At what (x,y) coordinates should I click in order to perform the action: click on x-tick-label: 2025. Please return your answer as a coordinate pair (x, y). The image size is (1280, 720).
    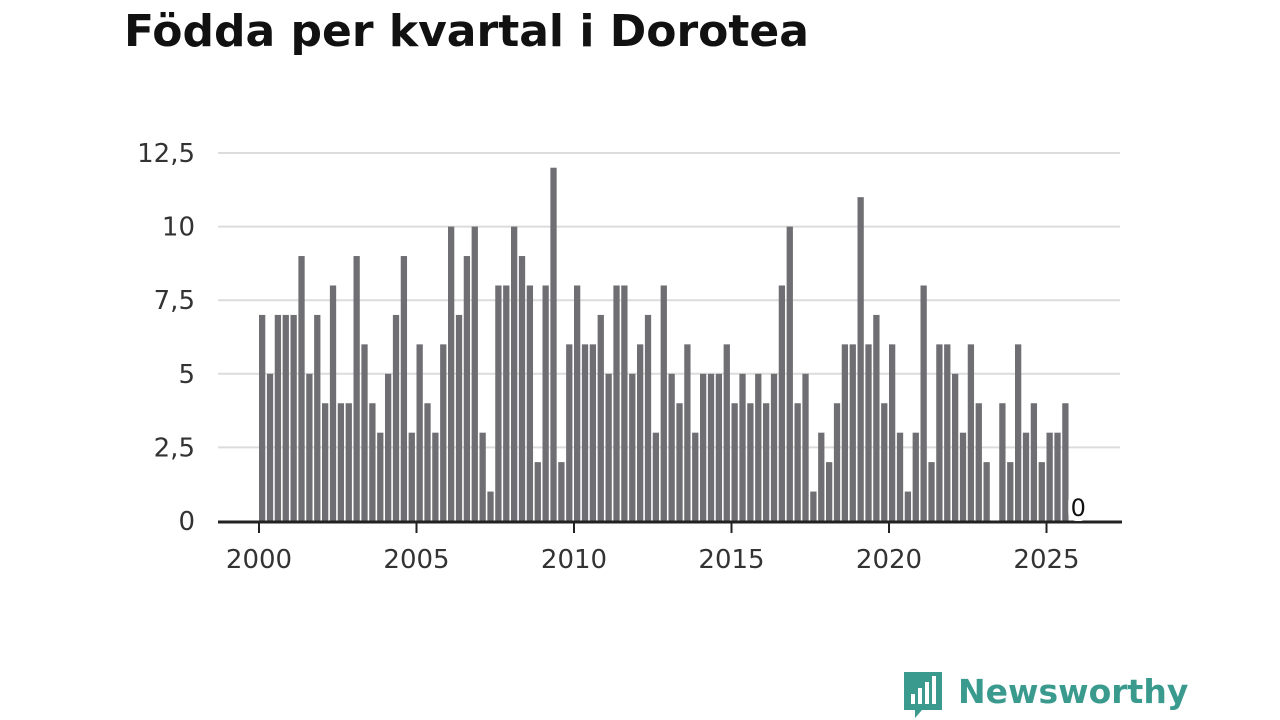
    Looking at the image, I should click on (1046, 560).